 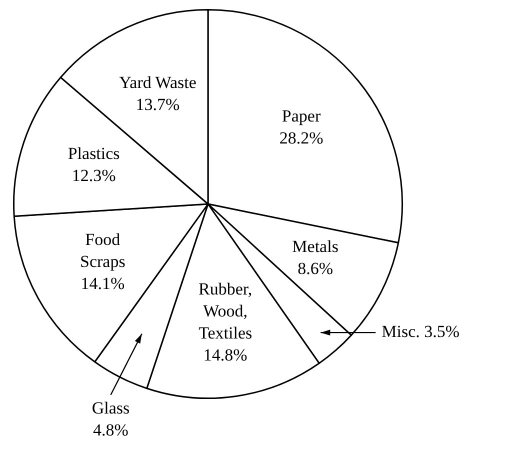 What do you see at coordinates (158, 104) in the screenshot?
I see `data-label: 13.7%` at bounding box center [158, 104].